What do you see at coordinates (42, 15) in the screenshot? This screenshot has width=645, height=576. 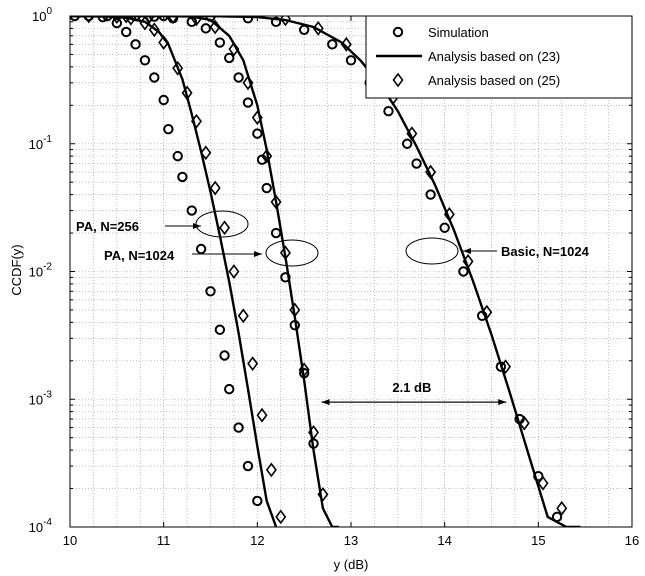 I see `y-tick-label: 10⁰` at bounding box center [42, 15].